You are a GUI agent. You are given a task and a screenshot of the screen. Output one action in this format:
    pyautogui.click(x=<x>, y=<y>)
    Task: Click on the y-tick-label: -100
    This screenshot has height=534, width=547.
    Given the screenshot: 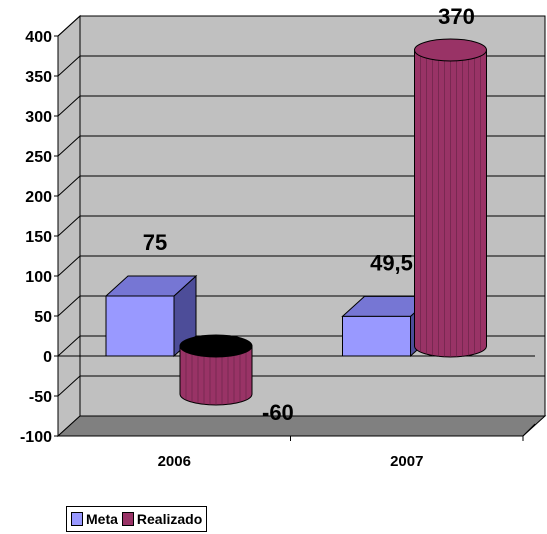 What is the action you would take?
    pyautogui.click(x=36, y=437)
    